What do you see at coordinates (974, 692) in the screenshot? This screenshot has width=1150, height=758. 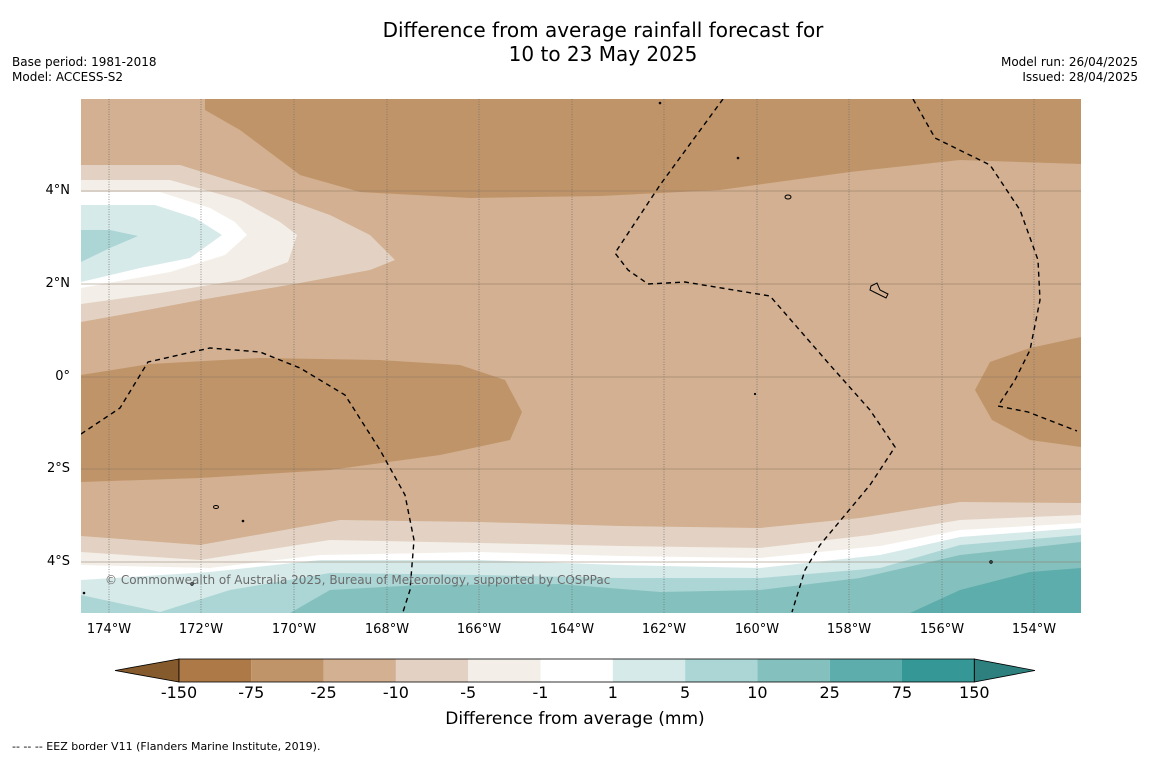 I see `colorbar-tick-label: 150` at bounding box center [974, 692].